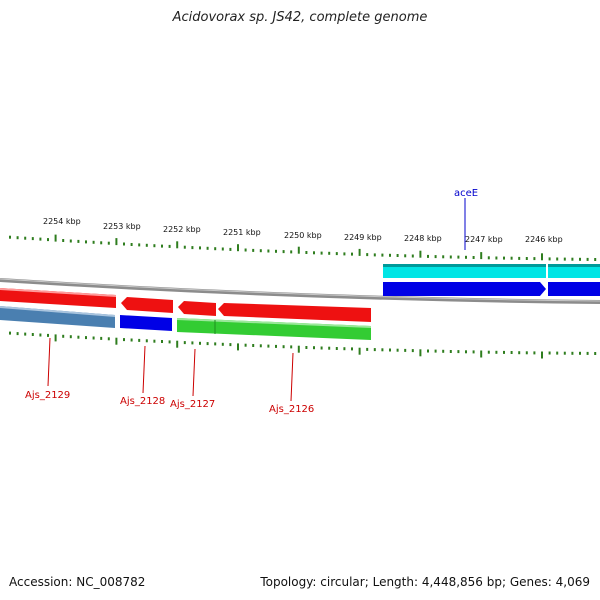 The width and height of the screenshot is (600, 600). What do you see at coordinates (122, 226) in the screenshot?
I see `kbp-label: 2253 kbp` at bounding box center [122, 226].